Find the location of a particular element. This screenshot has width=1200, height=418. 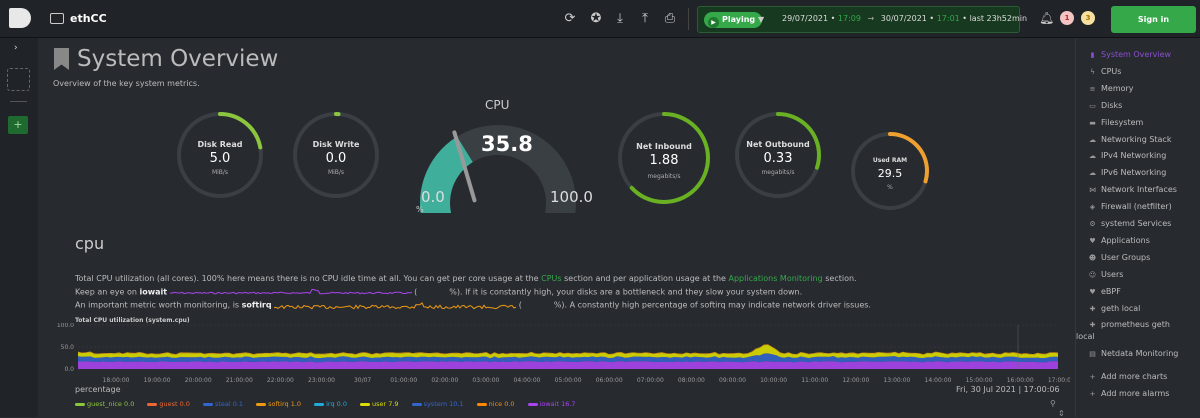

legend-item-iowait: iowait 16.7 is located at coordinates (551, 404).